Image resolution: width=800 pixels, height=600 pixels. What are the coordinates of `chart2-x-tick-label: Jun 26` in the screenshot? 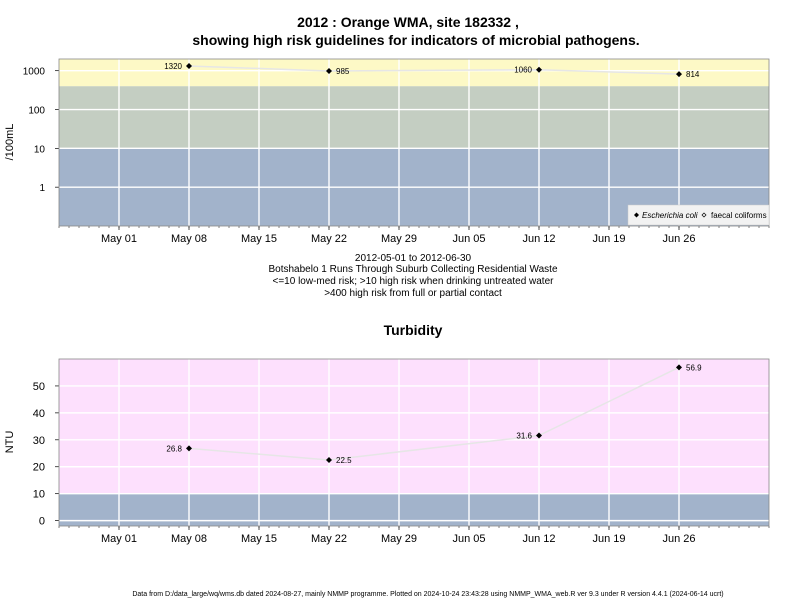 It's located at (678, 539).